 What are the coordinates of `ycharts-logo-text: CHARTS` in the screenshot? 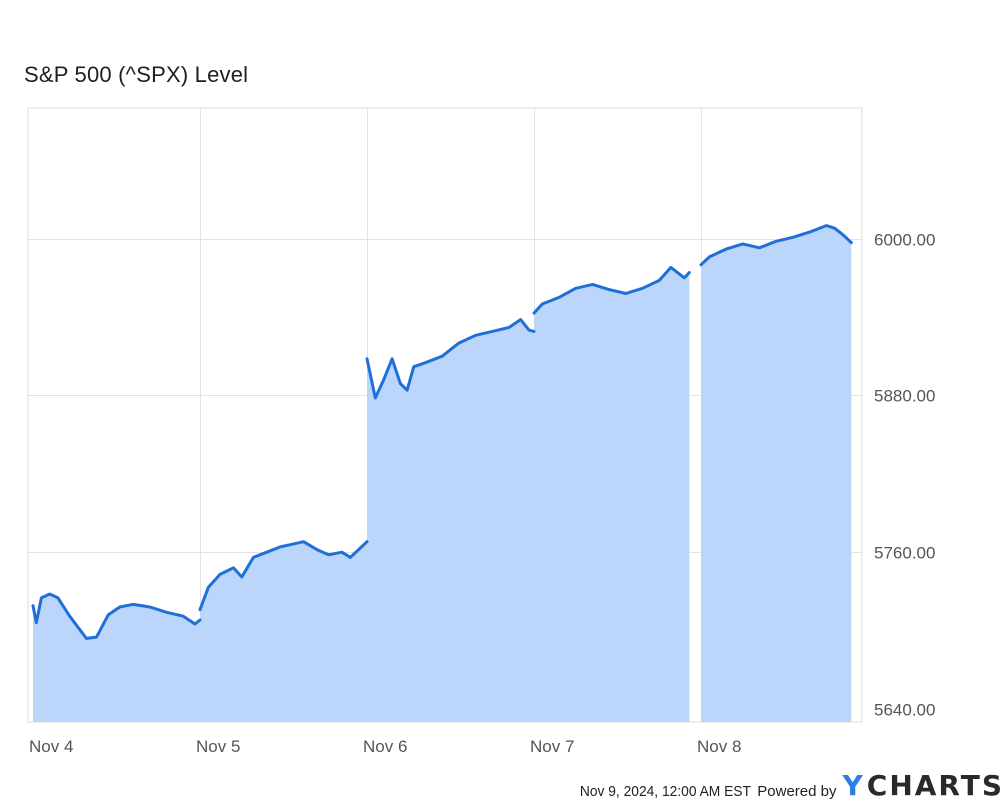 It's located at (935, 786).